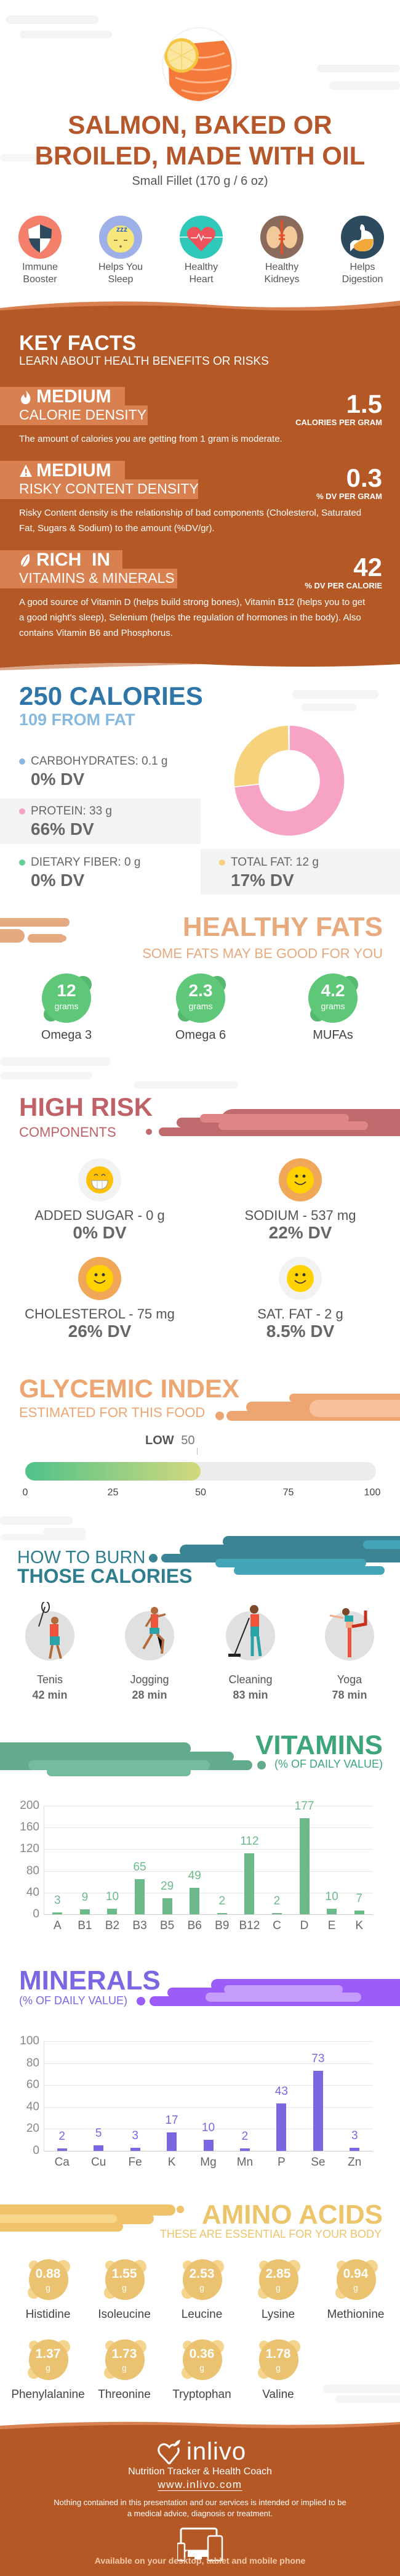 The image size is (400, 2576). Describe the element at coordinates (29, 2040) in the screenshot. I see `y-tick-label: 100` at that location.